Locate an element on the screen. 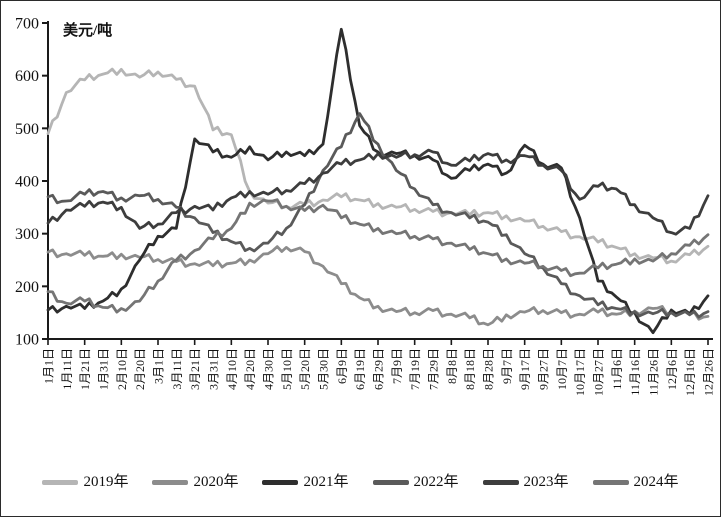  svg-text: 10月27日 is located at coordinates (599, 372).